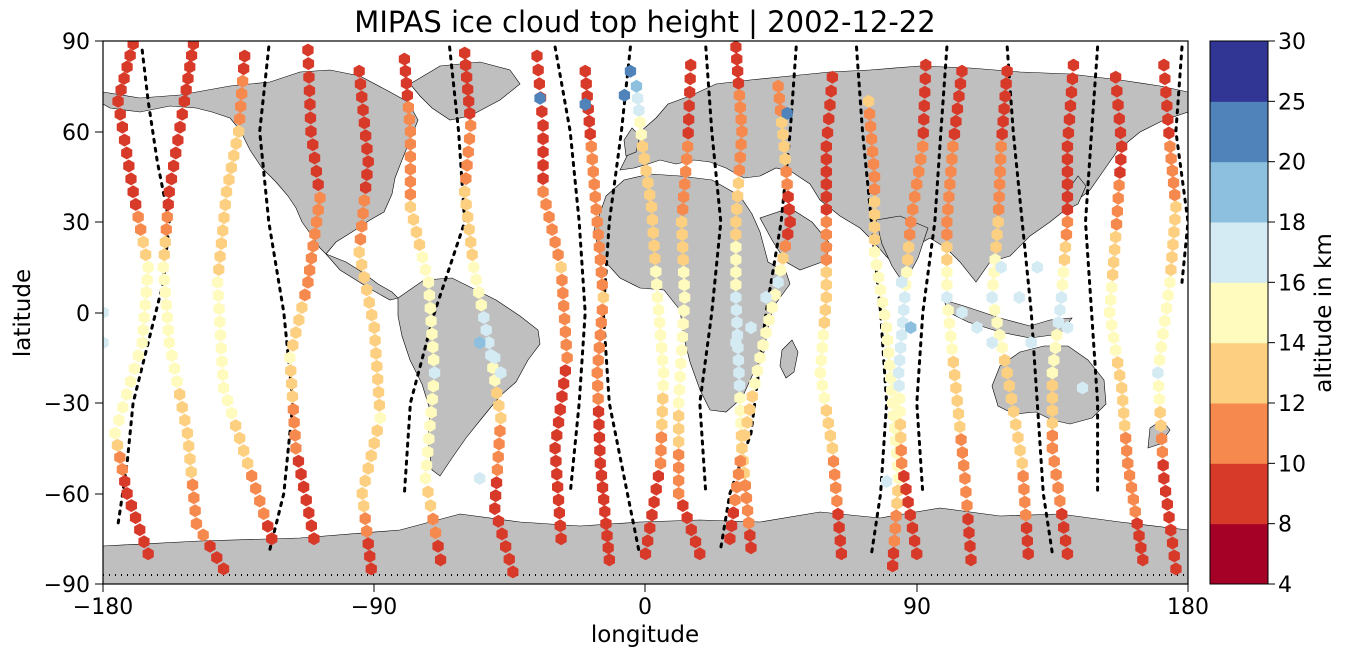 This screenshot has height=657, width=1345. I want to click on colorbar-tick-label: 16, so click(1292, 283).